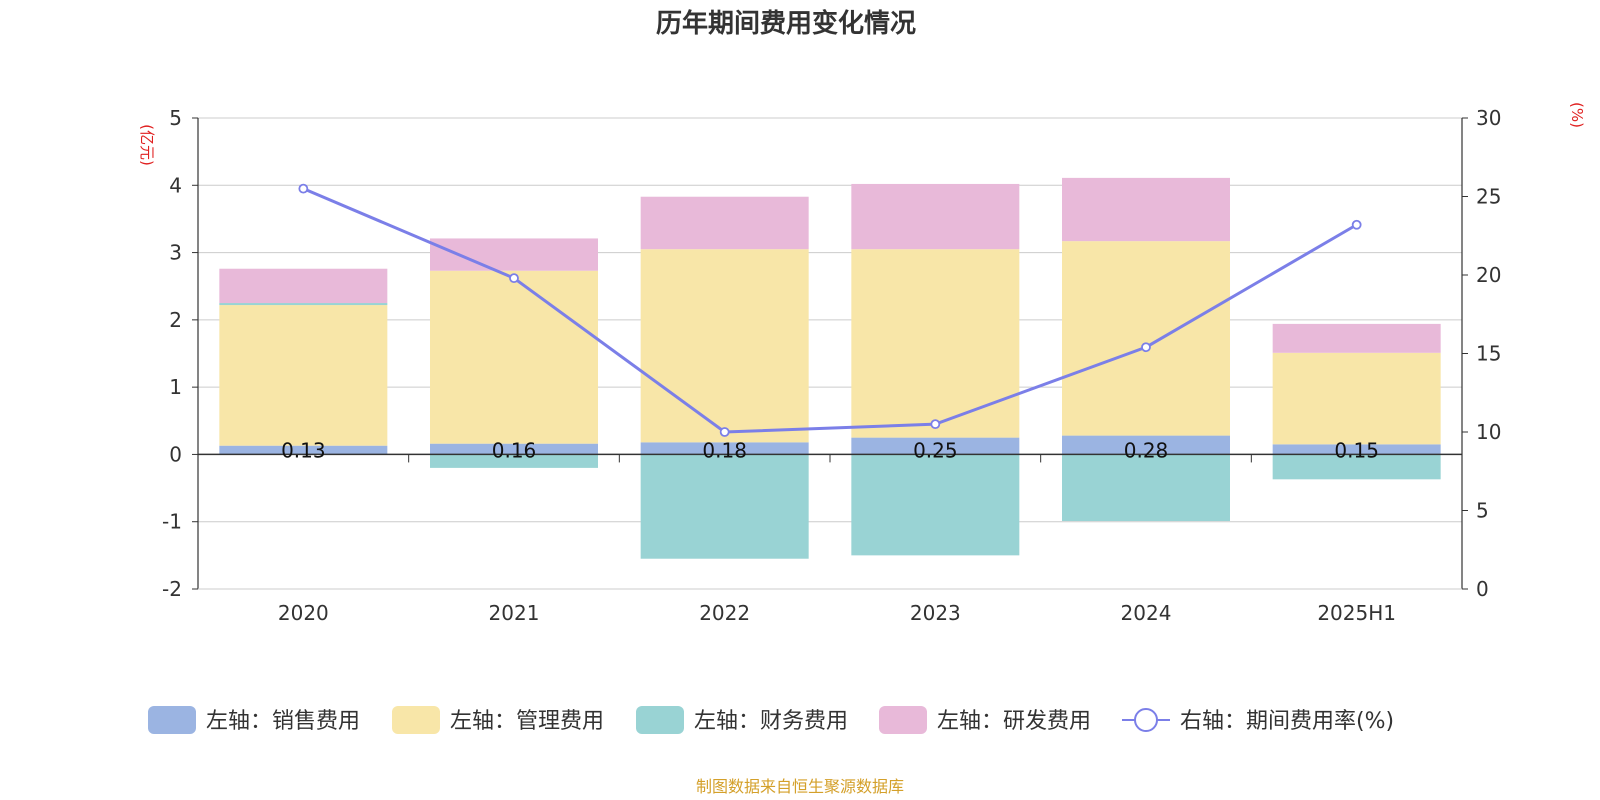 This screenshot has height=800, width=1600. I want to click on chart-title: 历年期间费用变化情况, so click(786, 23).